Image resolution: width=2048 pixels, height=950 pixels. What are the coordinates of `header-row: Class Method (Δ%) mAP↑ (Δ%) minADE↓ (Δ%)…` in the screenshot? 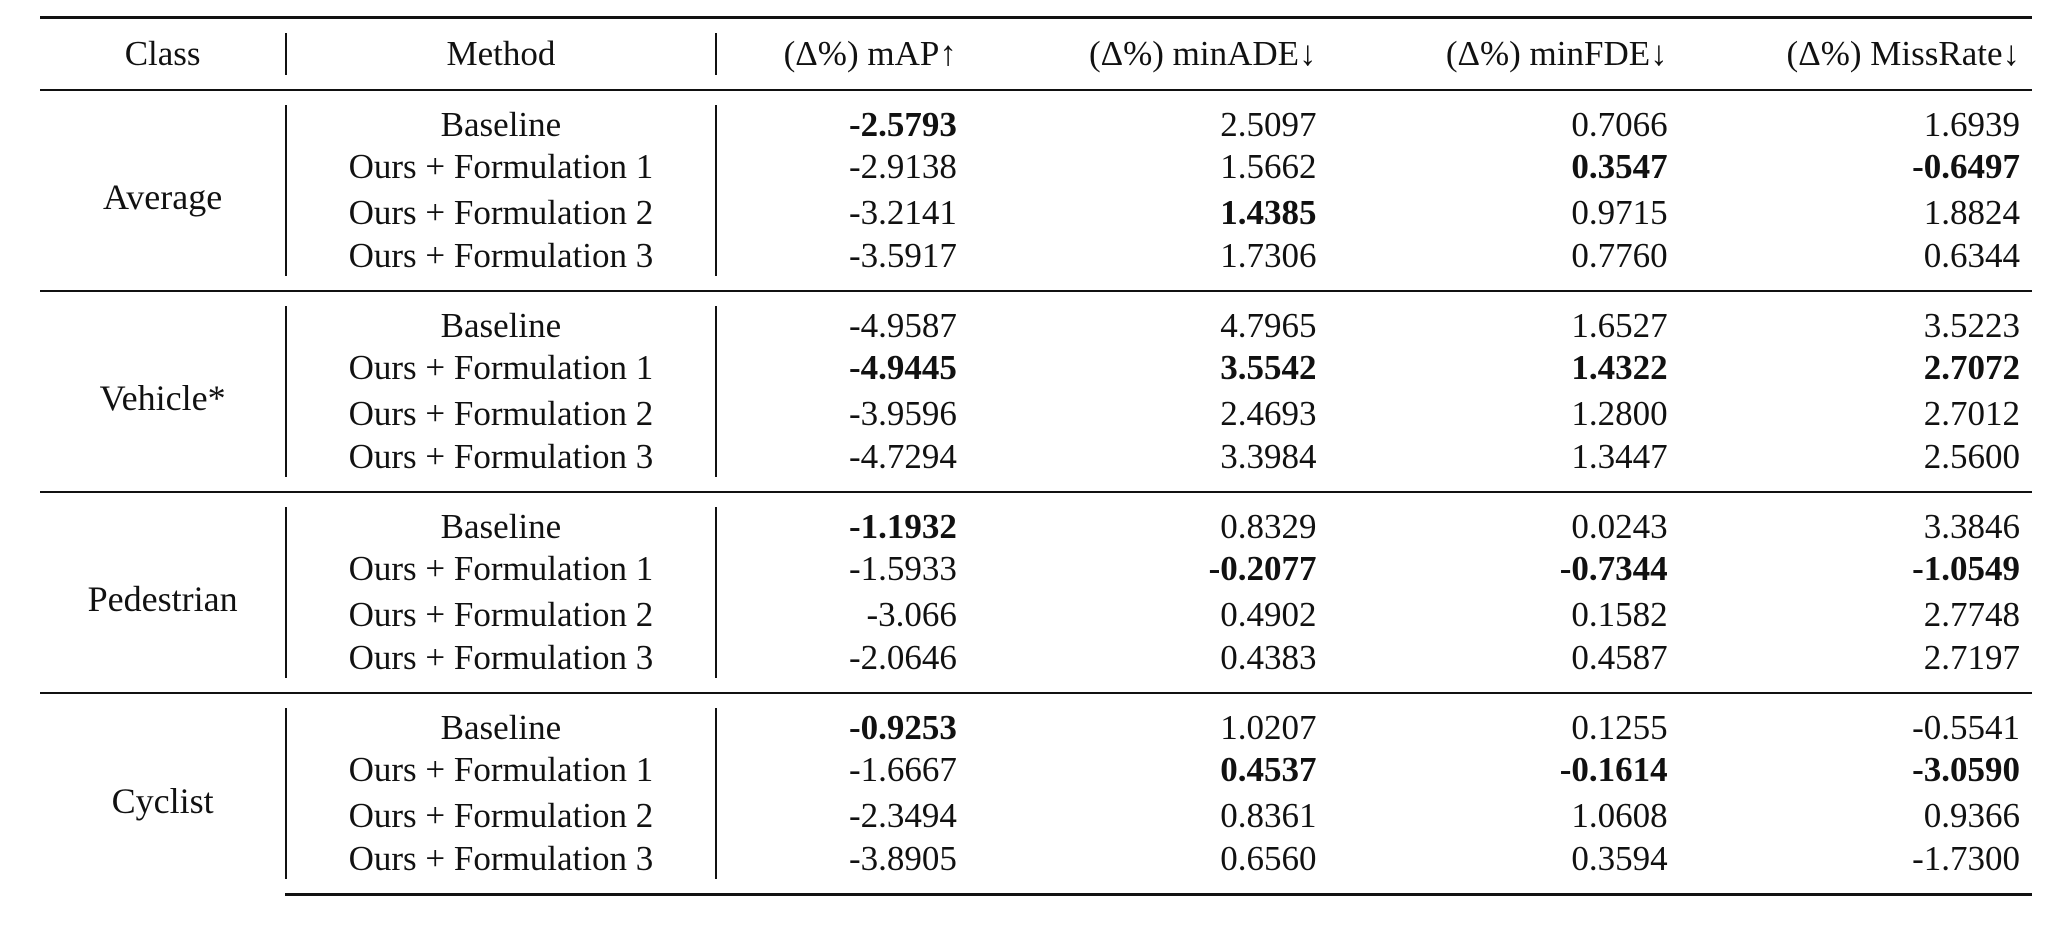 It's located at (1036, 54).